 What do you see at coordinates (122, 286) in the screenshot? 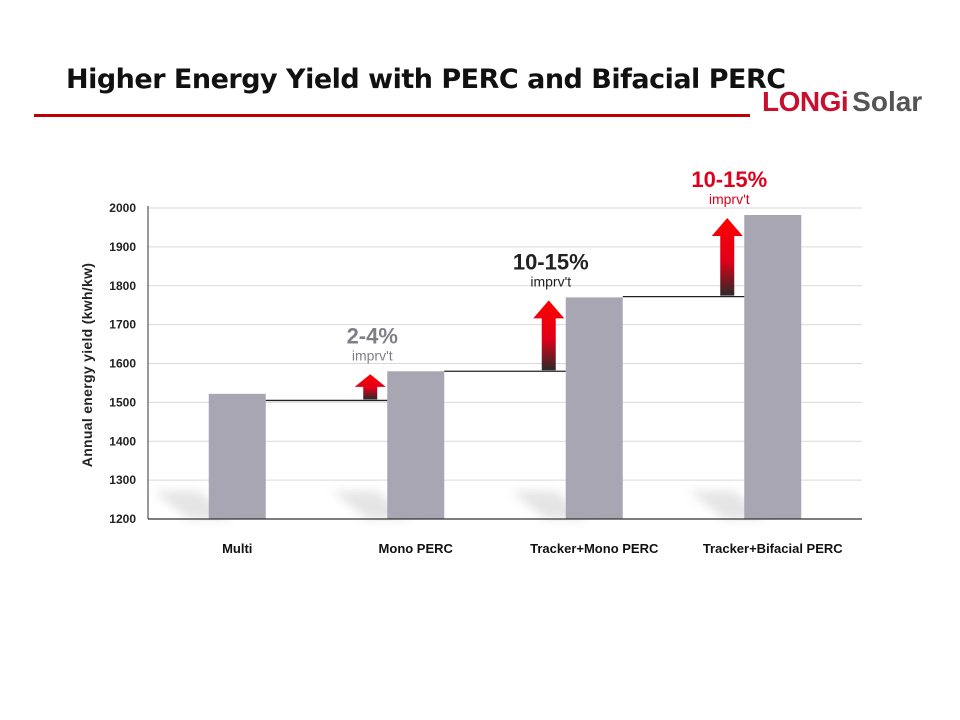
I see `y-tick-label: 1800` at bounding box center [122, 286].